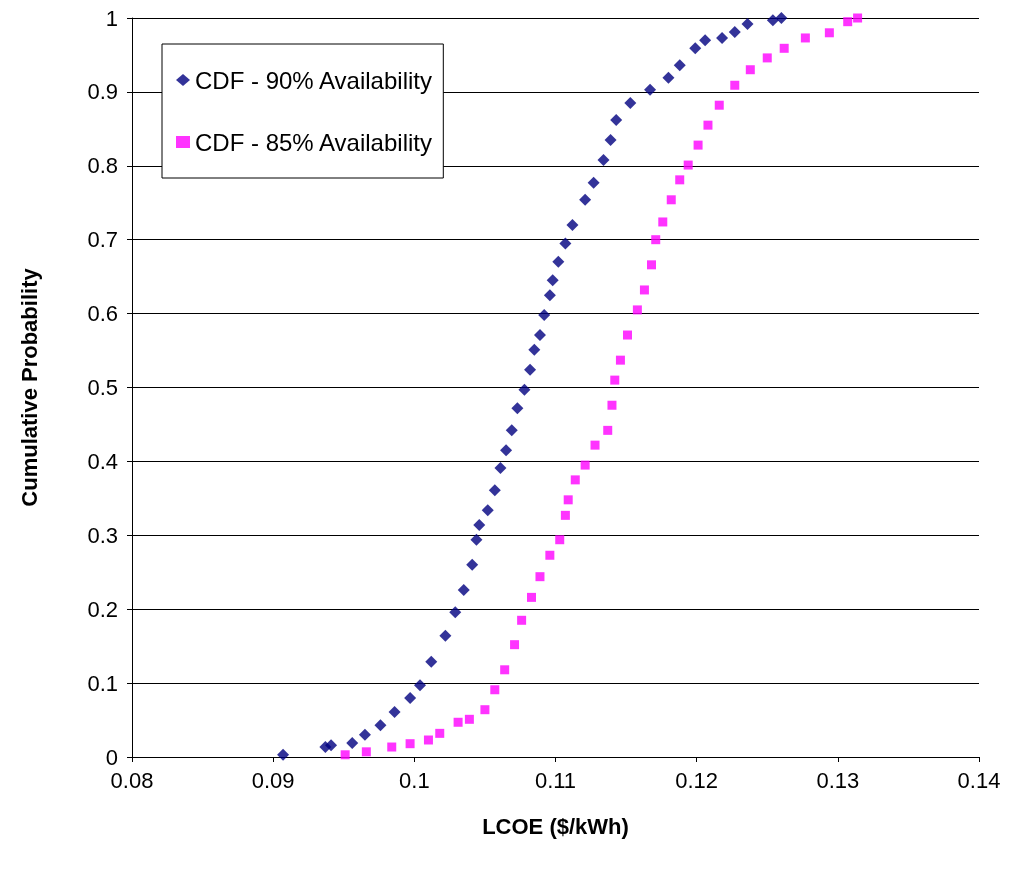 The image size is (1016, 878). Describe the element at coordinates (697, 780) in the screenshot. I see `x-tick-label: 0.12` at that location.